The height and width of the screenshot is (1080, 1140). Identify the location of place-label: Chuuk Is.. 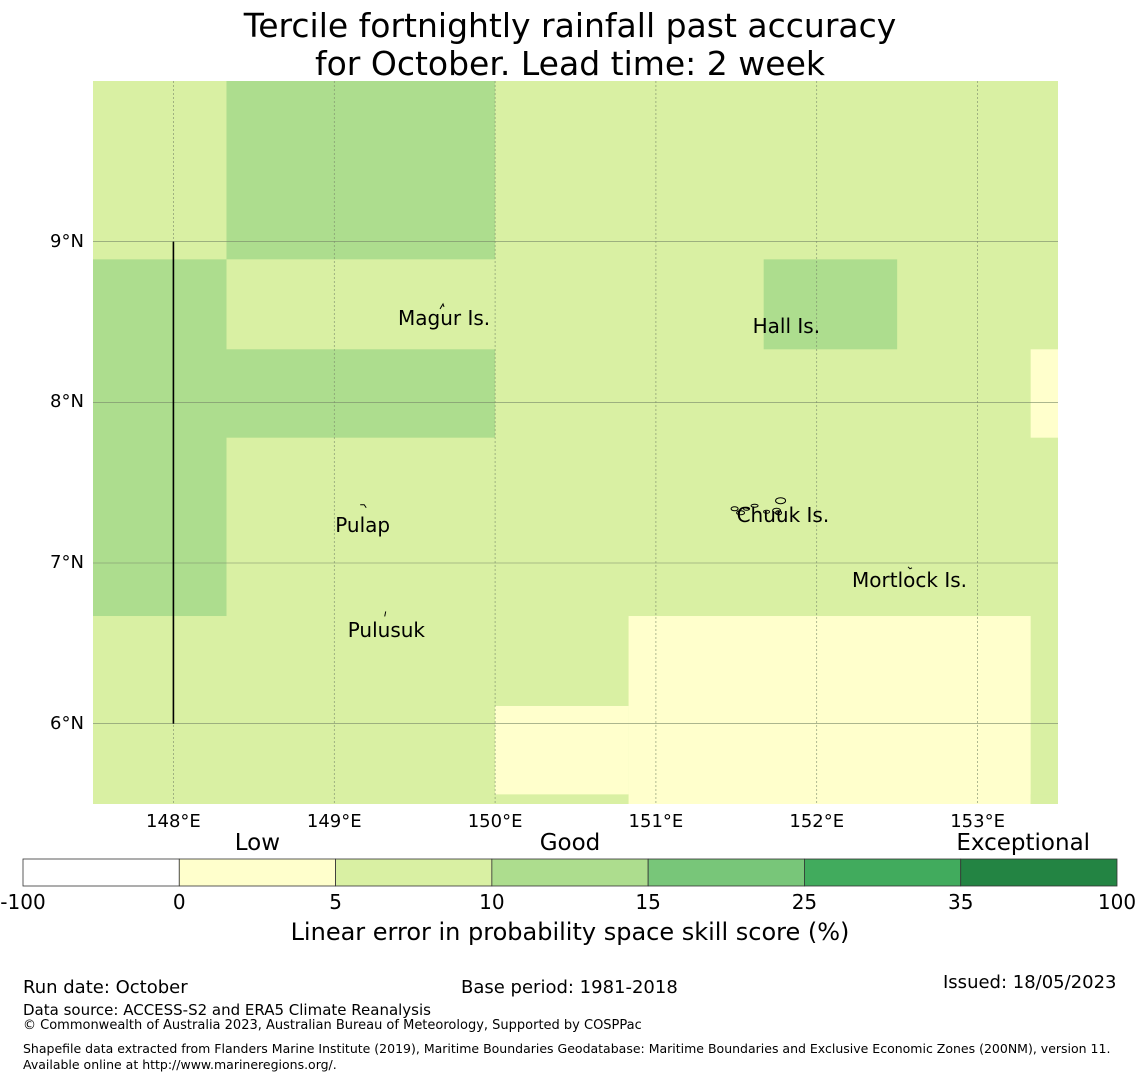
(783, 514).